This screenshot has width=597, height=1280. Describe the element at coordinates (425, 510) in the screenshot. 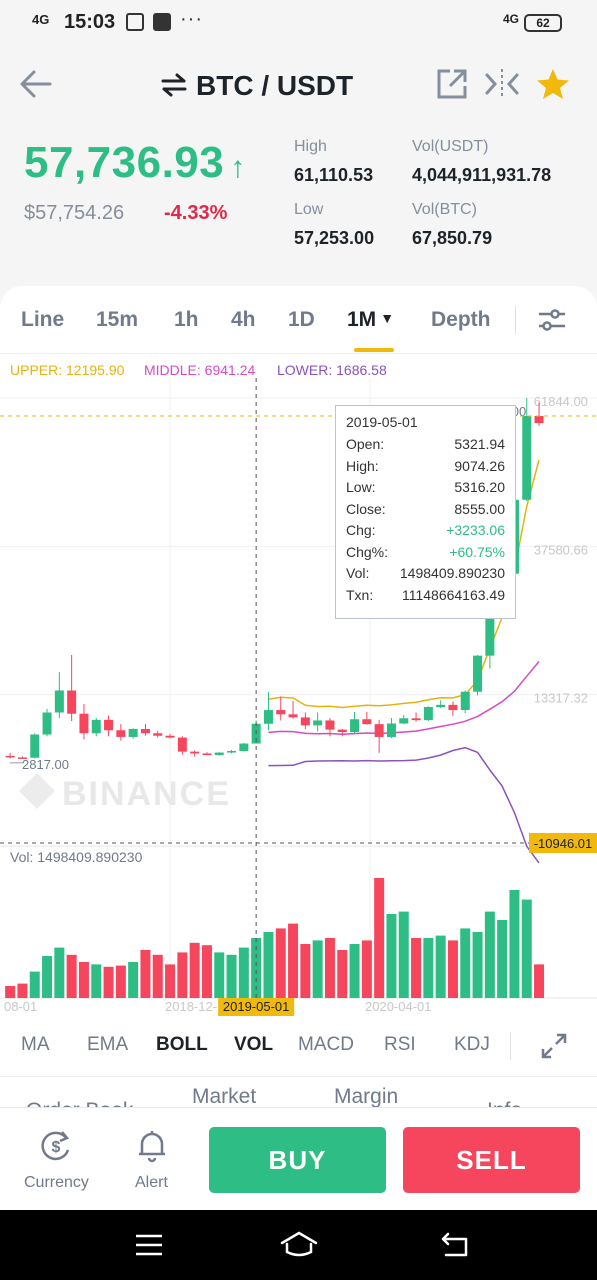

I see `tooltip-row: Close: 8555.00` at that location.